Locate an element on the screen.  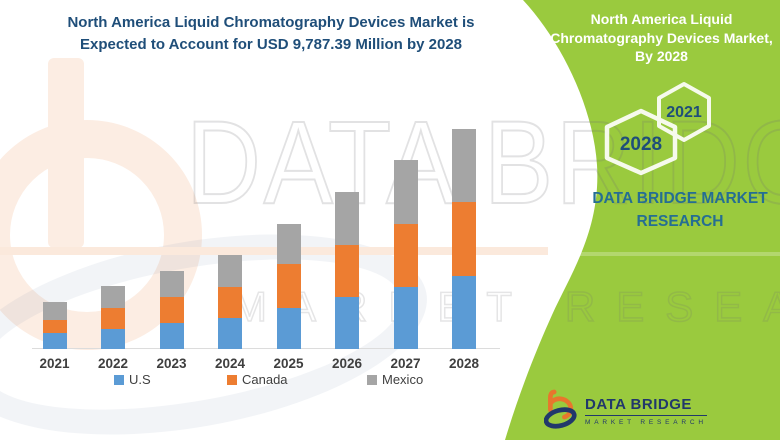
legend-item-us: U.S is located at coordinates (132, 379).